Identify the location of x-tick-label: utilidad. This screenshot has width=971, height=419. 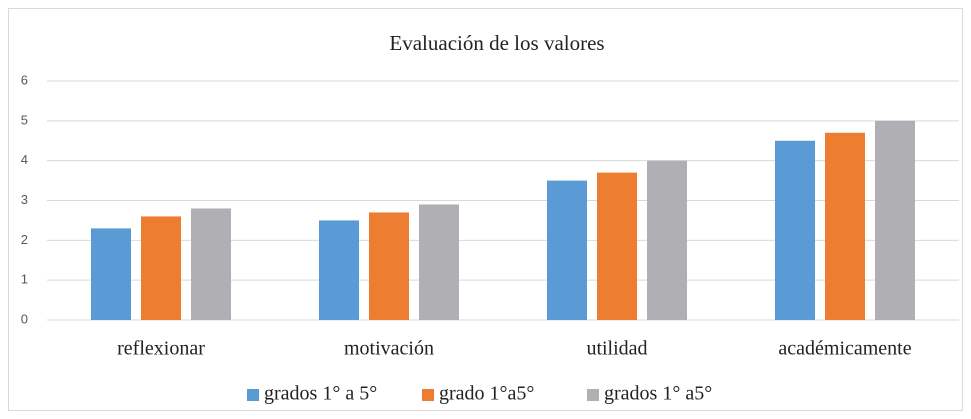
(616, 349).